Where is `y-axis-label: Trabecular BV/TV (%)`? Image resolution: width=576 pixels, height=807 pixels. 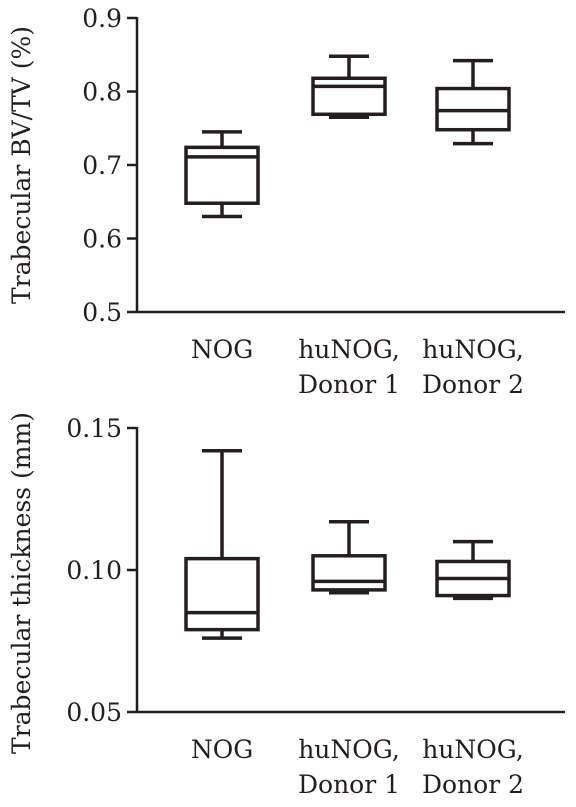
y-axis-label: Trabecular BV/TV (%) is located at coordinates (21, 165).